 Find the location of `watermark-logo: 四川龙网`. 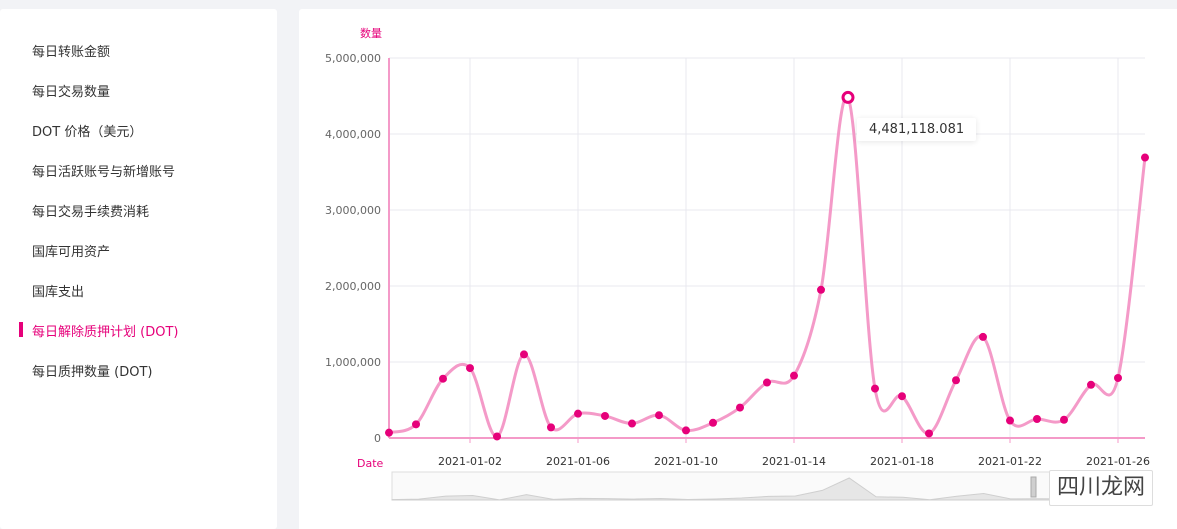

watermark-logo: 四川龙网 is located at coordinates (1101, 488).